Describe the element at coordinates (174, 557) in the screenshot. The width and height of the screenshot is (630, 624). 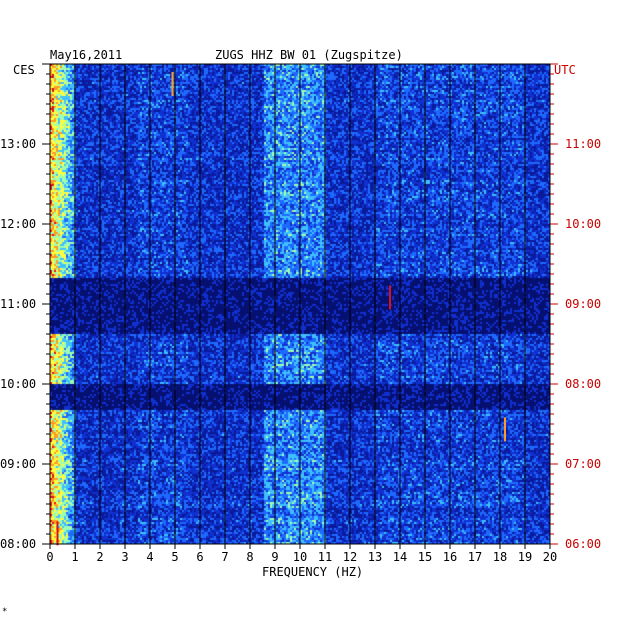
I see `x-tick-label: 5` at that location.